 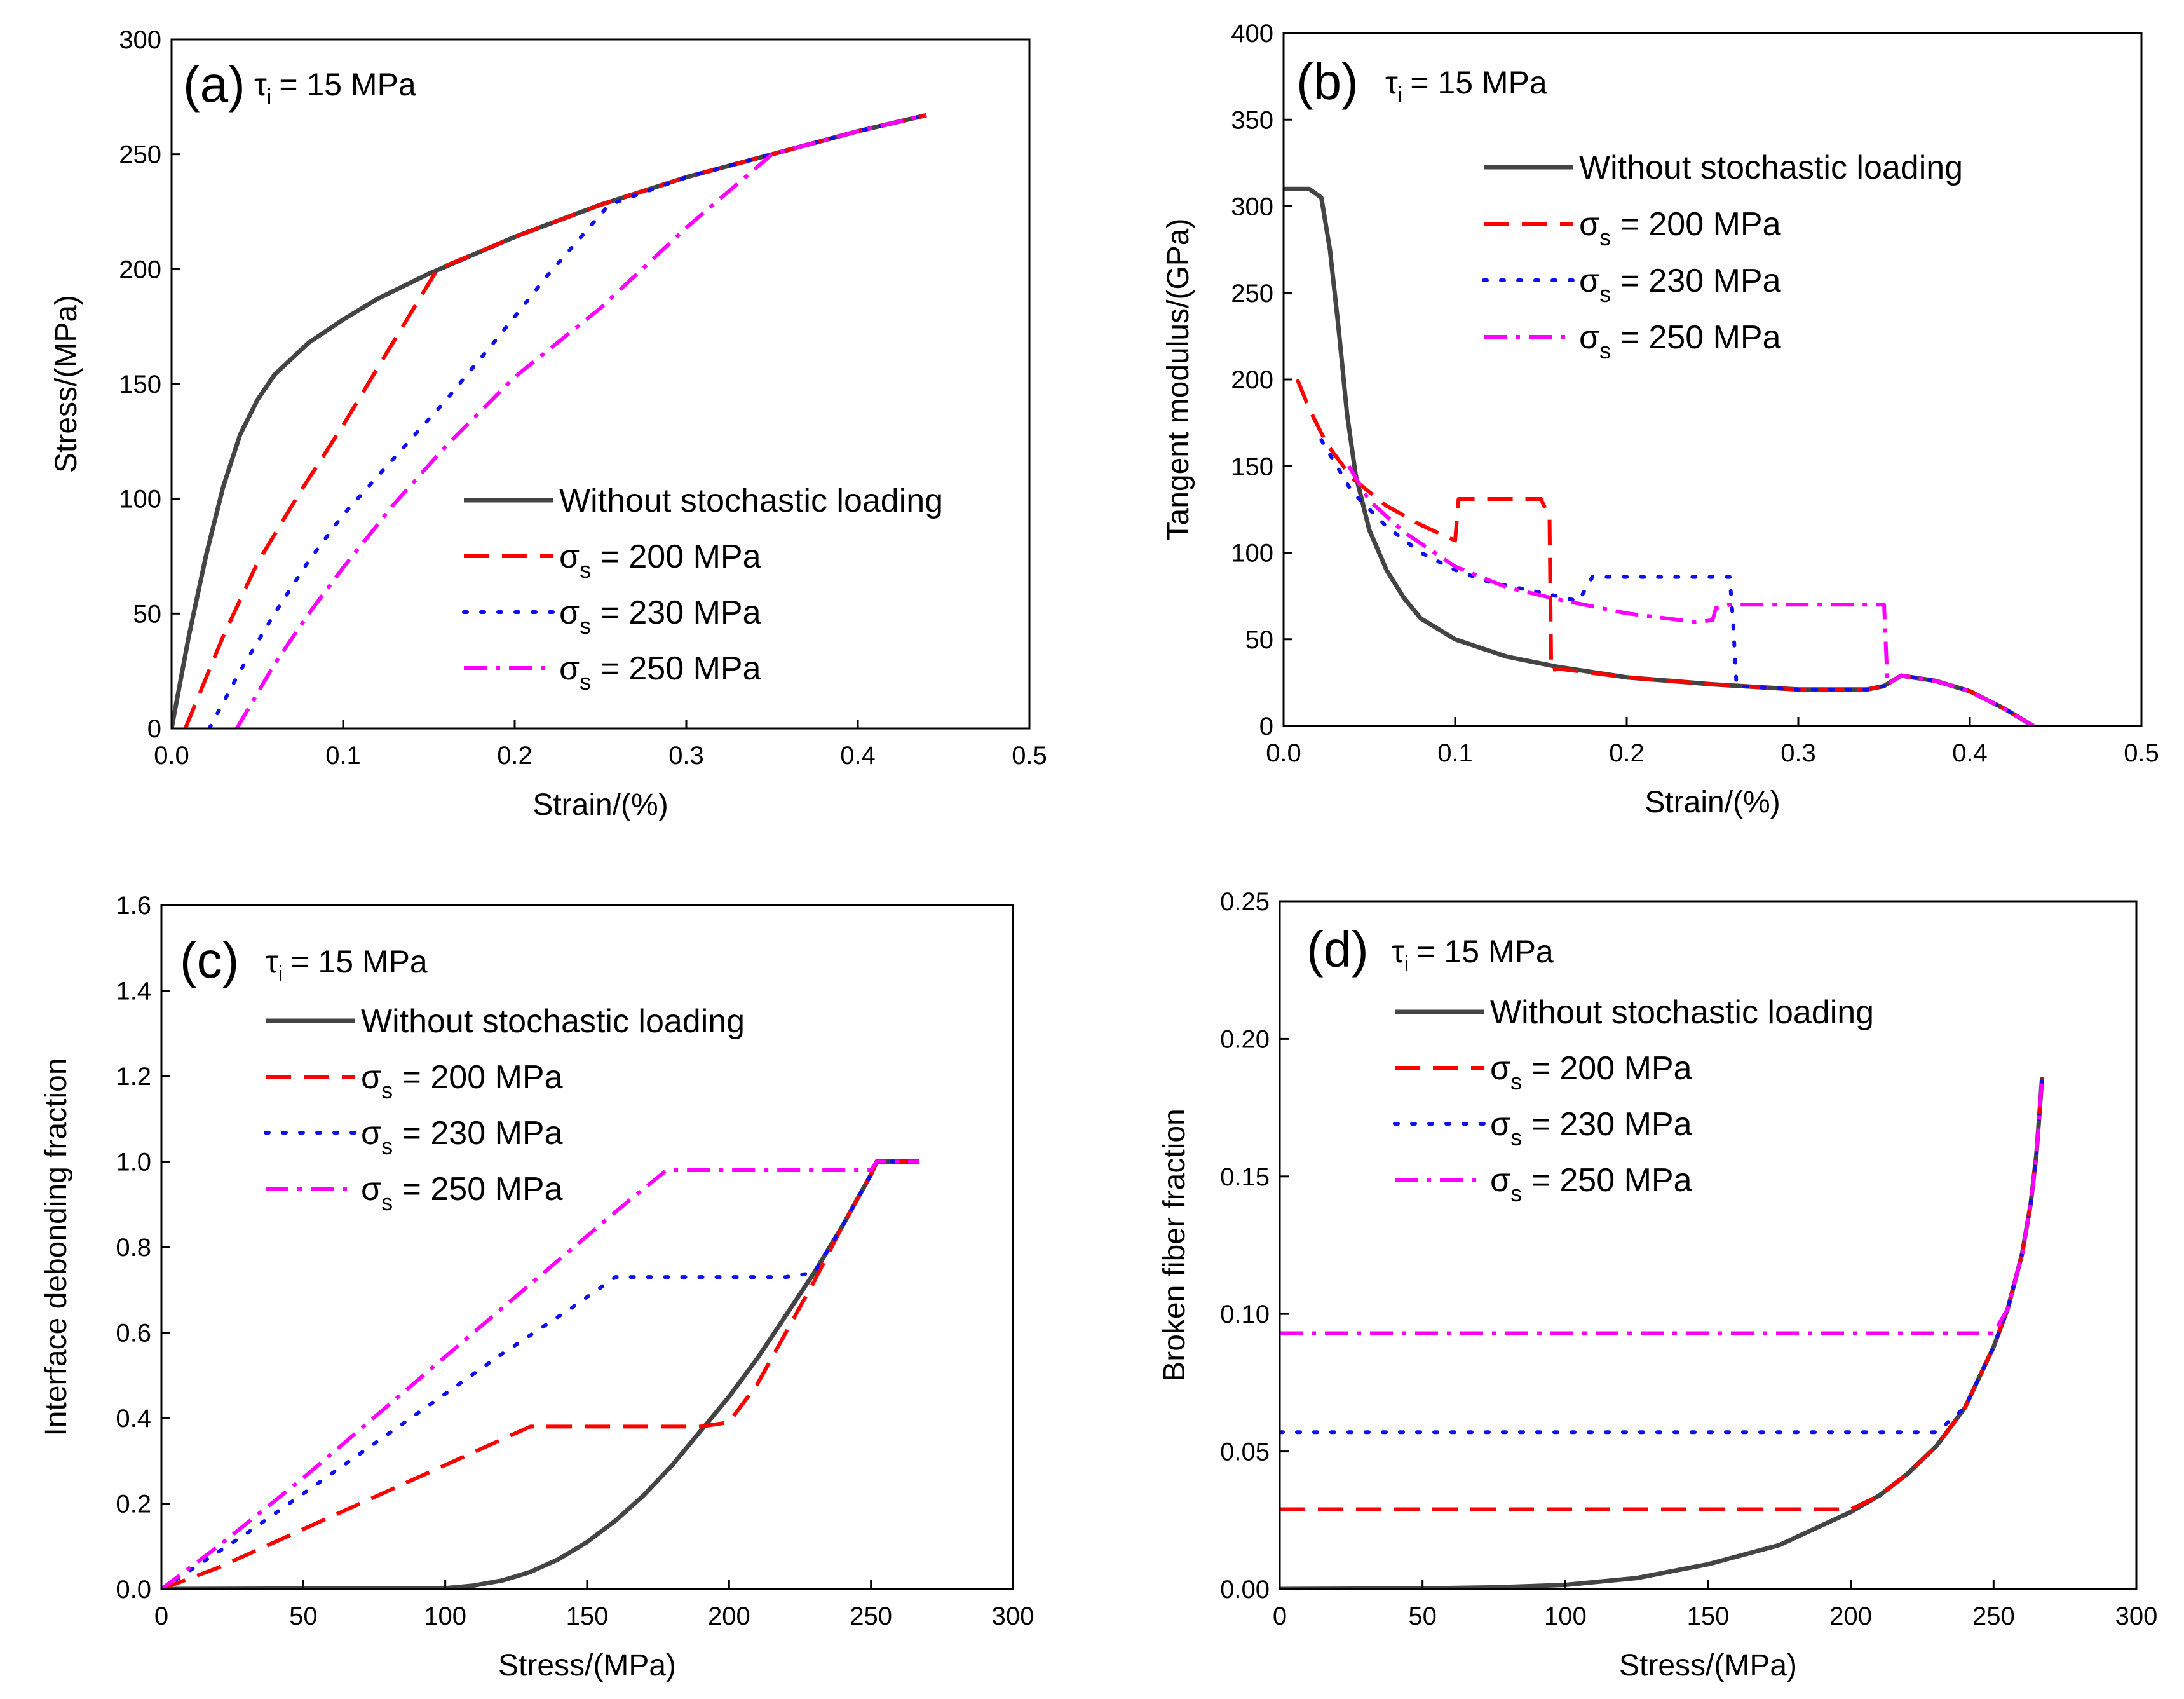 I want to click on y-tick-label: 0.00, so click(x=1245, y=1590).